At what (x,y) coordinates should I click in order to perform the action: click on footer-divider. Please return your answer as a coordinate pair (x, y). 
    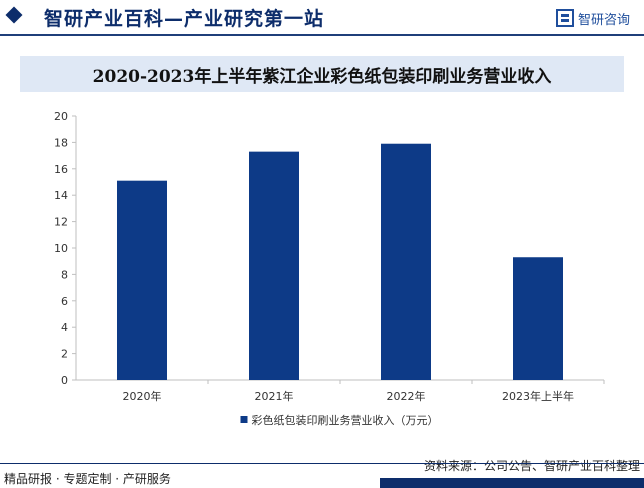
    Looking at the image, I should click on (322, 463).